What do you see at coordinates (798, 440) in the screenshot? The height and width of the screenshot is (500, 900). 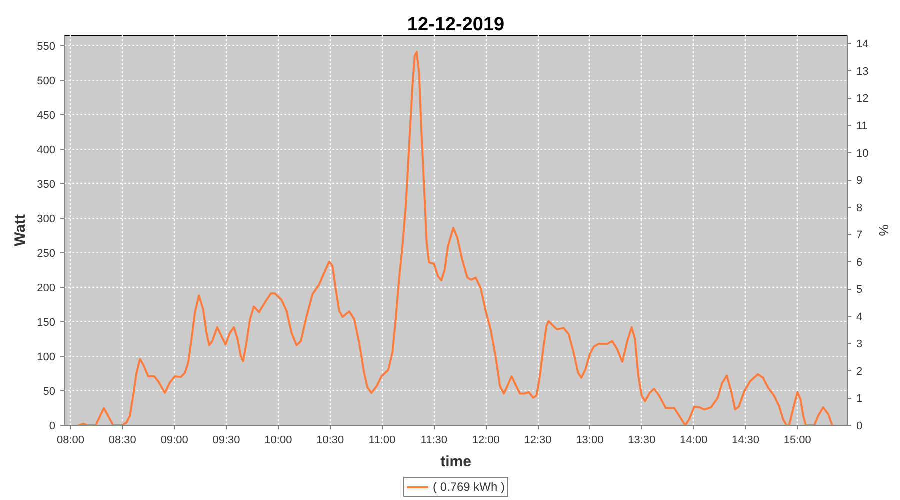 I see `x-tick-label: 15:00` at bounding box center [798, 440].